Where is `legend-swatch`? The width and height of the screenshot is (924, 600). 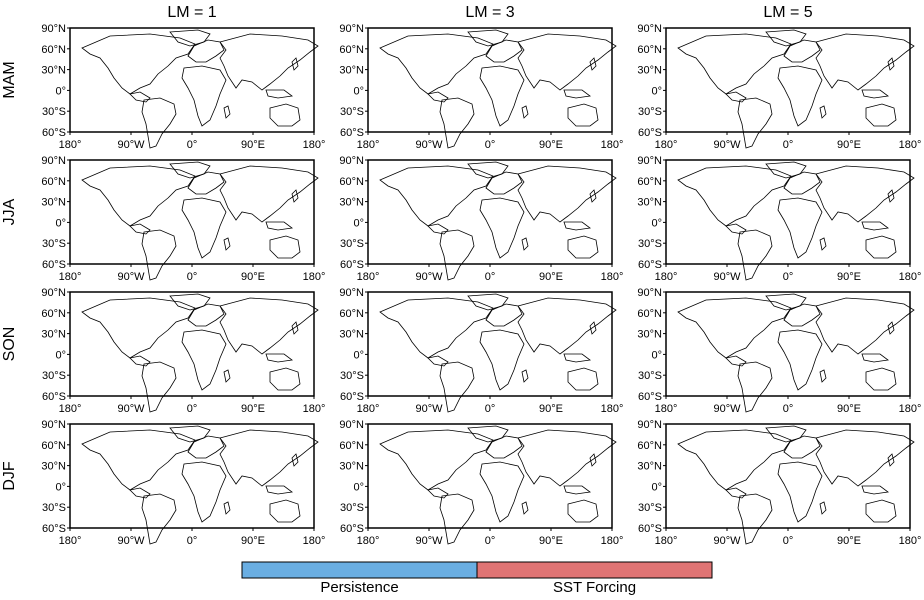 legend-swatch is located at coordinates (594, 570).